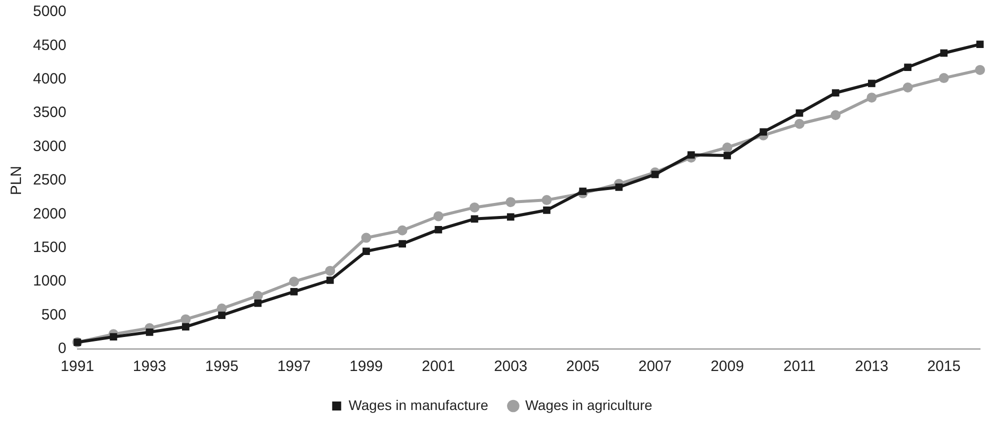  I want to click on x-tick-label: 1999, so click(366, 367).